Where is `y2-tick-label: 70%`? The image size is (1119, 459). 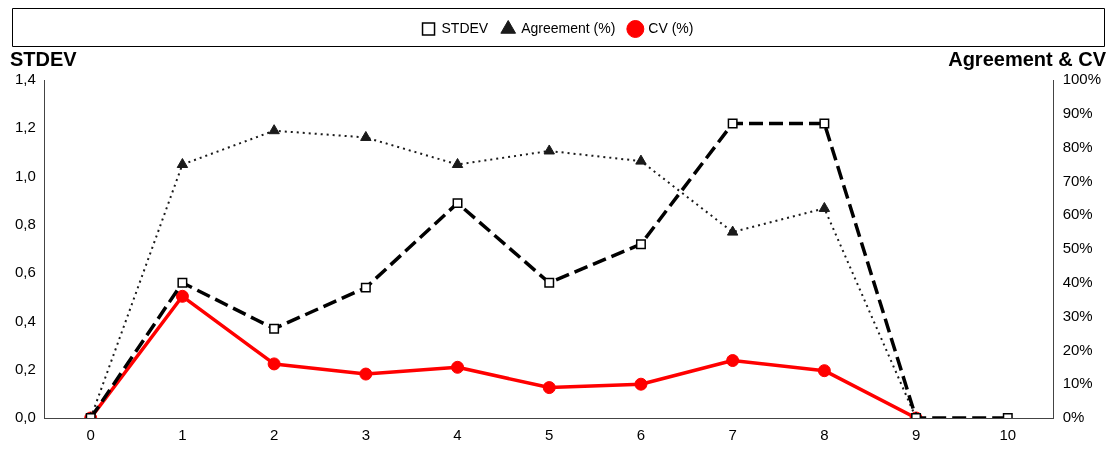 y2-tick-label: 70% is located at coordinates (1077, 180).